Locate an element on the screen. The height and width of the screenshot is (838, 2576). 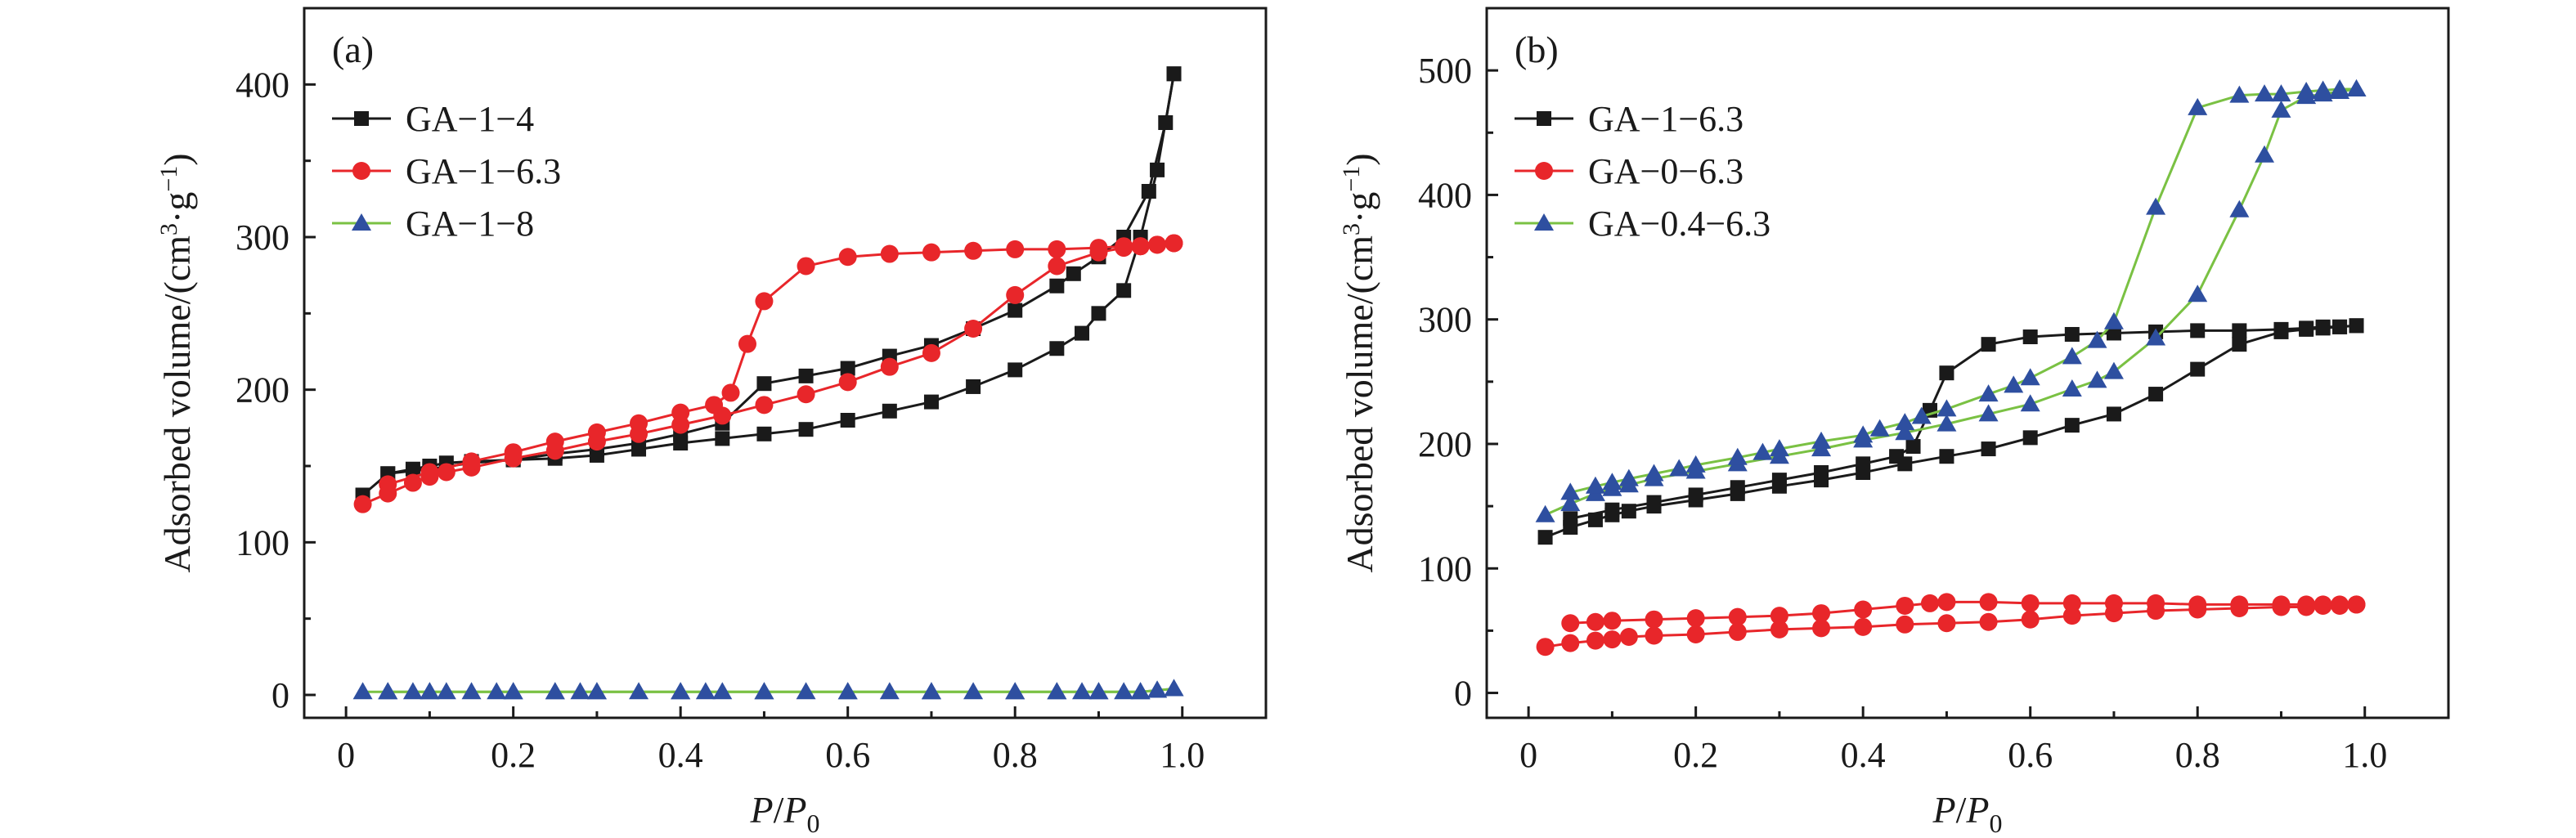
legend-entry: GA−1−8 is located at coordinates (433, 224).